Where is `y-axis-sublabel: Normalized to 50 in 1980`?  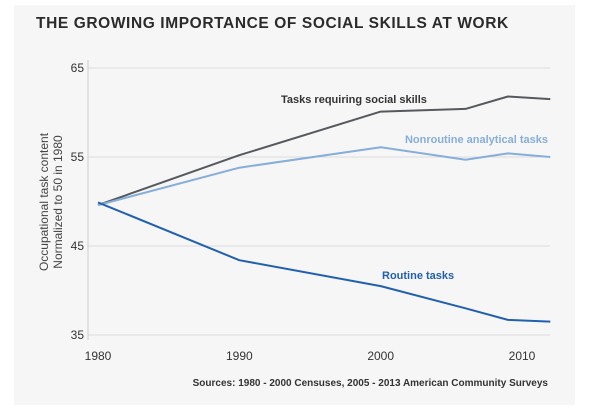
y-axis-sublabel: Normalized to 50 in 1980 is located at coordinates (58, 202).